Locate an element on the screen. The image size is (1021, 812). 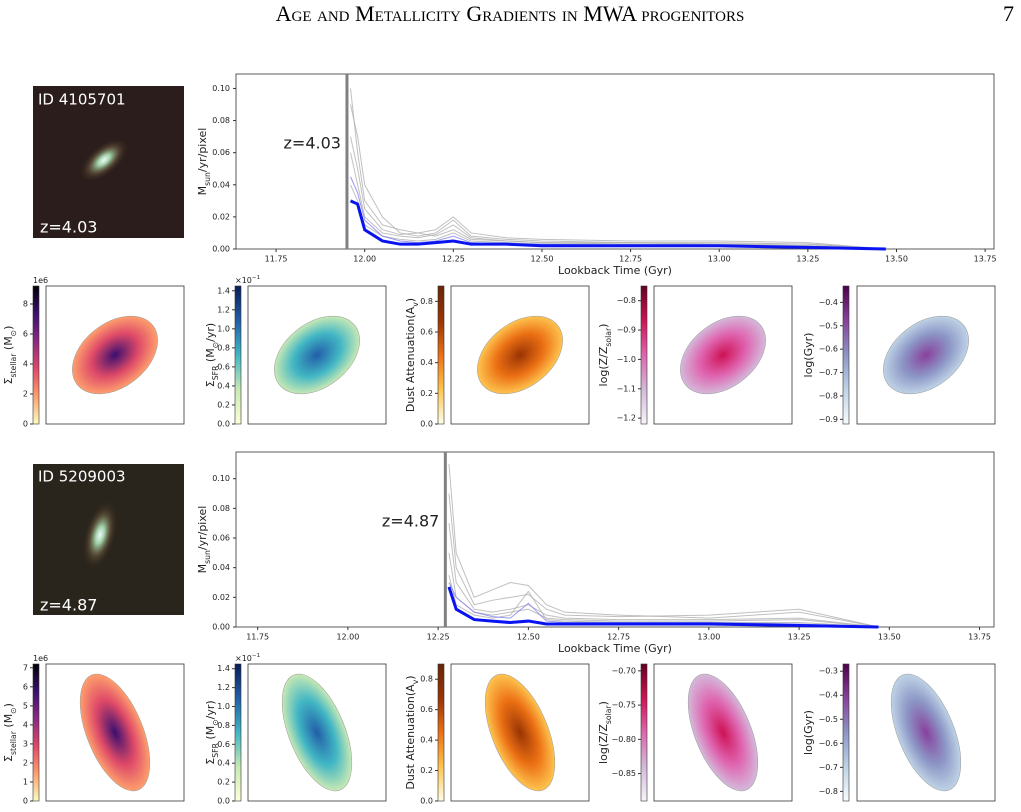
galaxy-redshift: z=4.03 is located at coordinates (68, 227).